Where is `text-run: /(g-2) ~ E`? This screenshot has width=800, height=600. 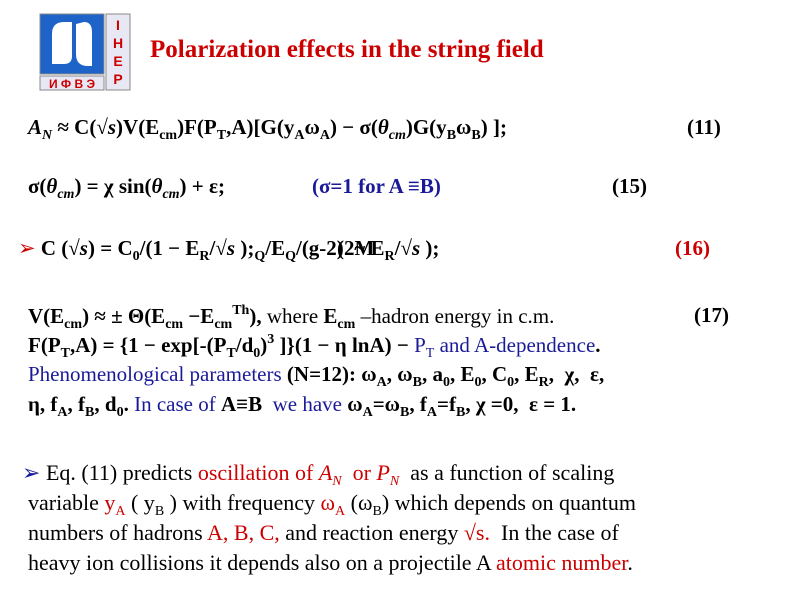
text-run: /(g-2) ~ E is located at coordinates (340, 248).